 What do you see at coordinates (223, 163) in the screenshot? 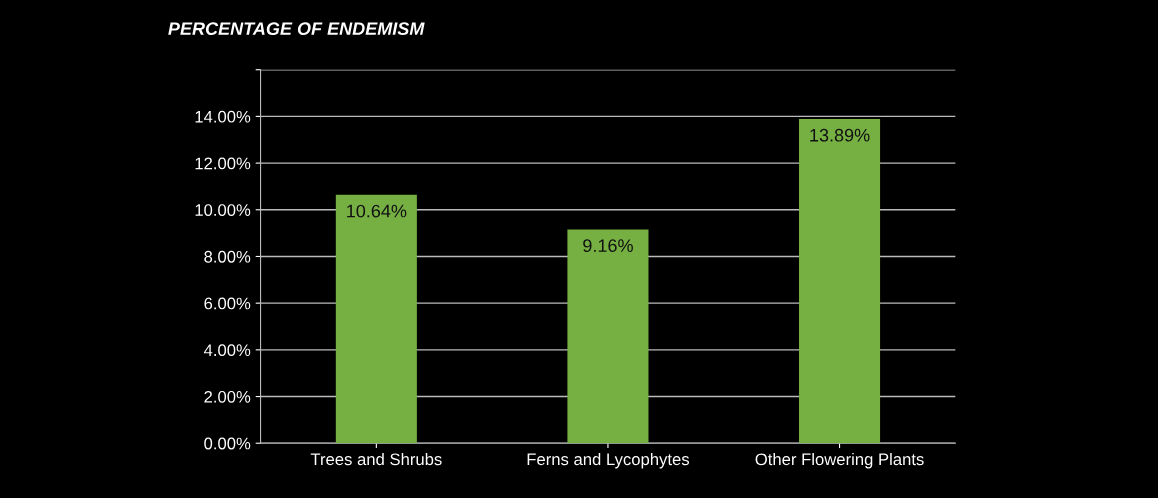
I see `y-tick-label: 12.00%` at bounding box center [223, 163].